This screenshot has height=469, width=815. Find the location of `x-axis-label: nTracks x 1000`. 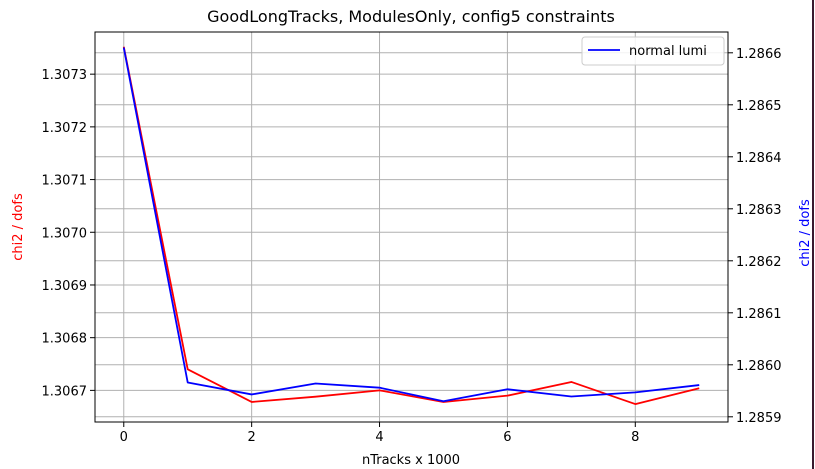

x-axis-label: nTracks x 1000 is located at coordinates (411, 460).